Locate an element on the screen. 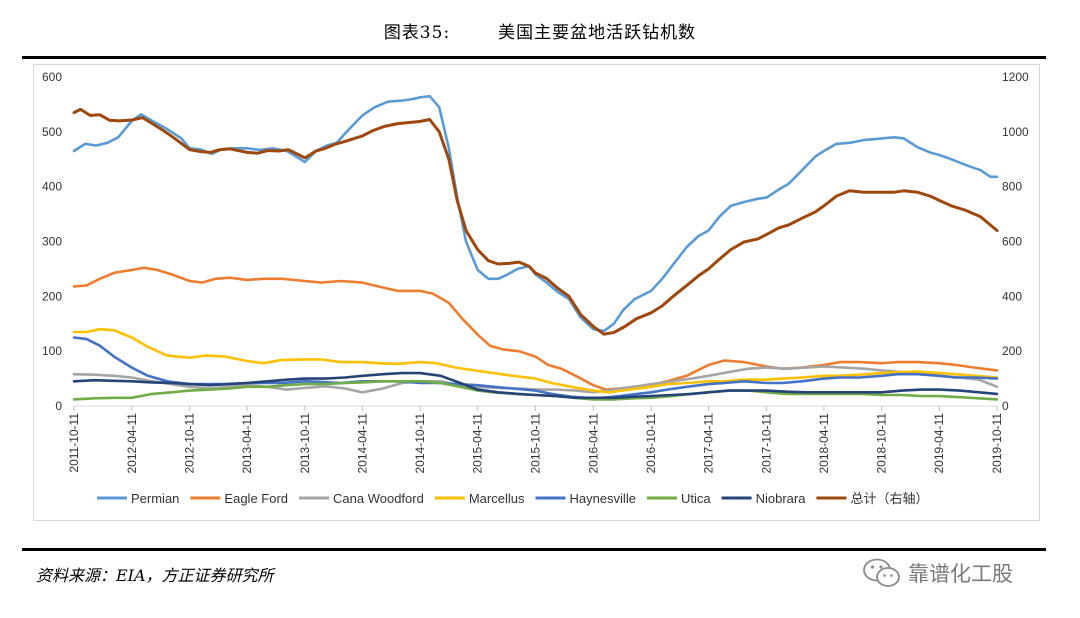 The width and height of the screenshot is (1080, 618). legend-label: 总计（右轴） is located at coordinates (889, 498).